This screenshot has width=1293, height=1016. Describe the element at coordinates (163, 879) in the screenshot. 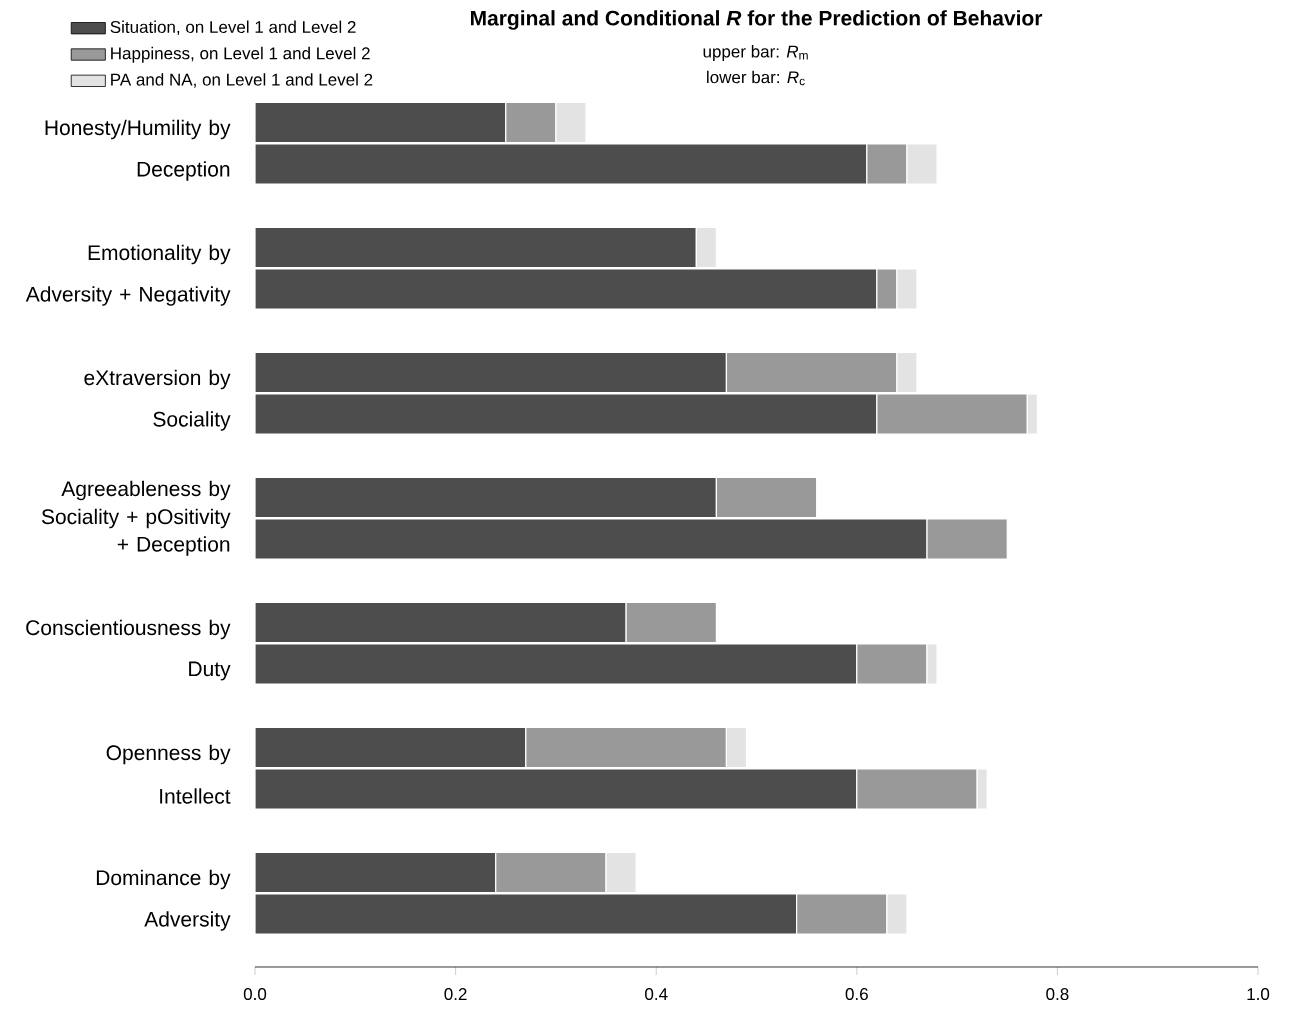

I see `y-tick-label: Dominance by` at that location.